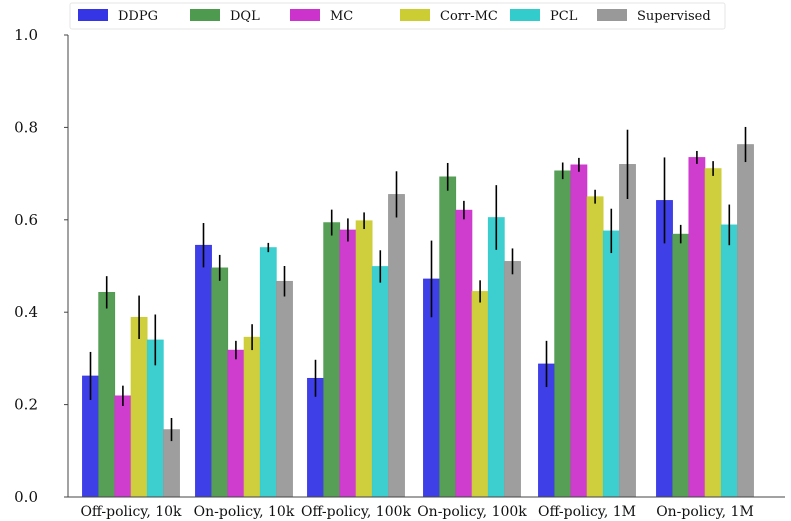  What do you see at coordinates (472, 512) in the screenshot?
I see `x-category-label: On-policy, 100k` at bounding box center [472, 512].